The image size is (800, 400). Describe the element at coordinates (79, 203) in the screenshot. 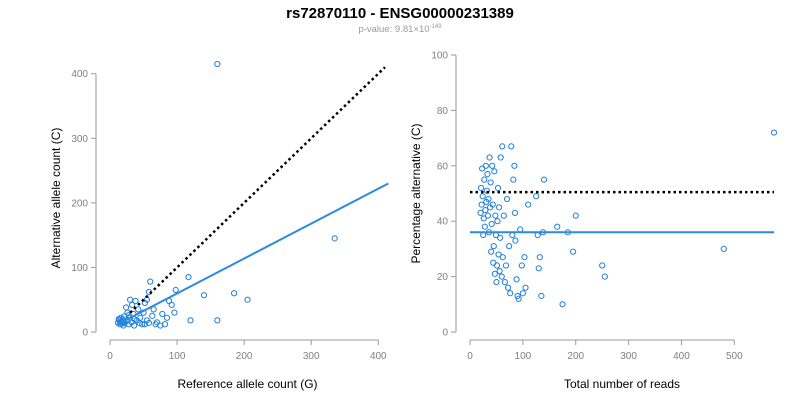

I see `y-tick-label: 200` at that location.